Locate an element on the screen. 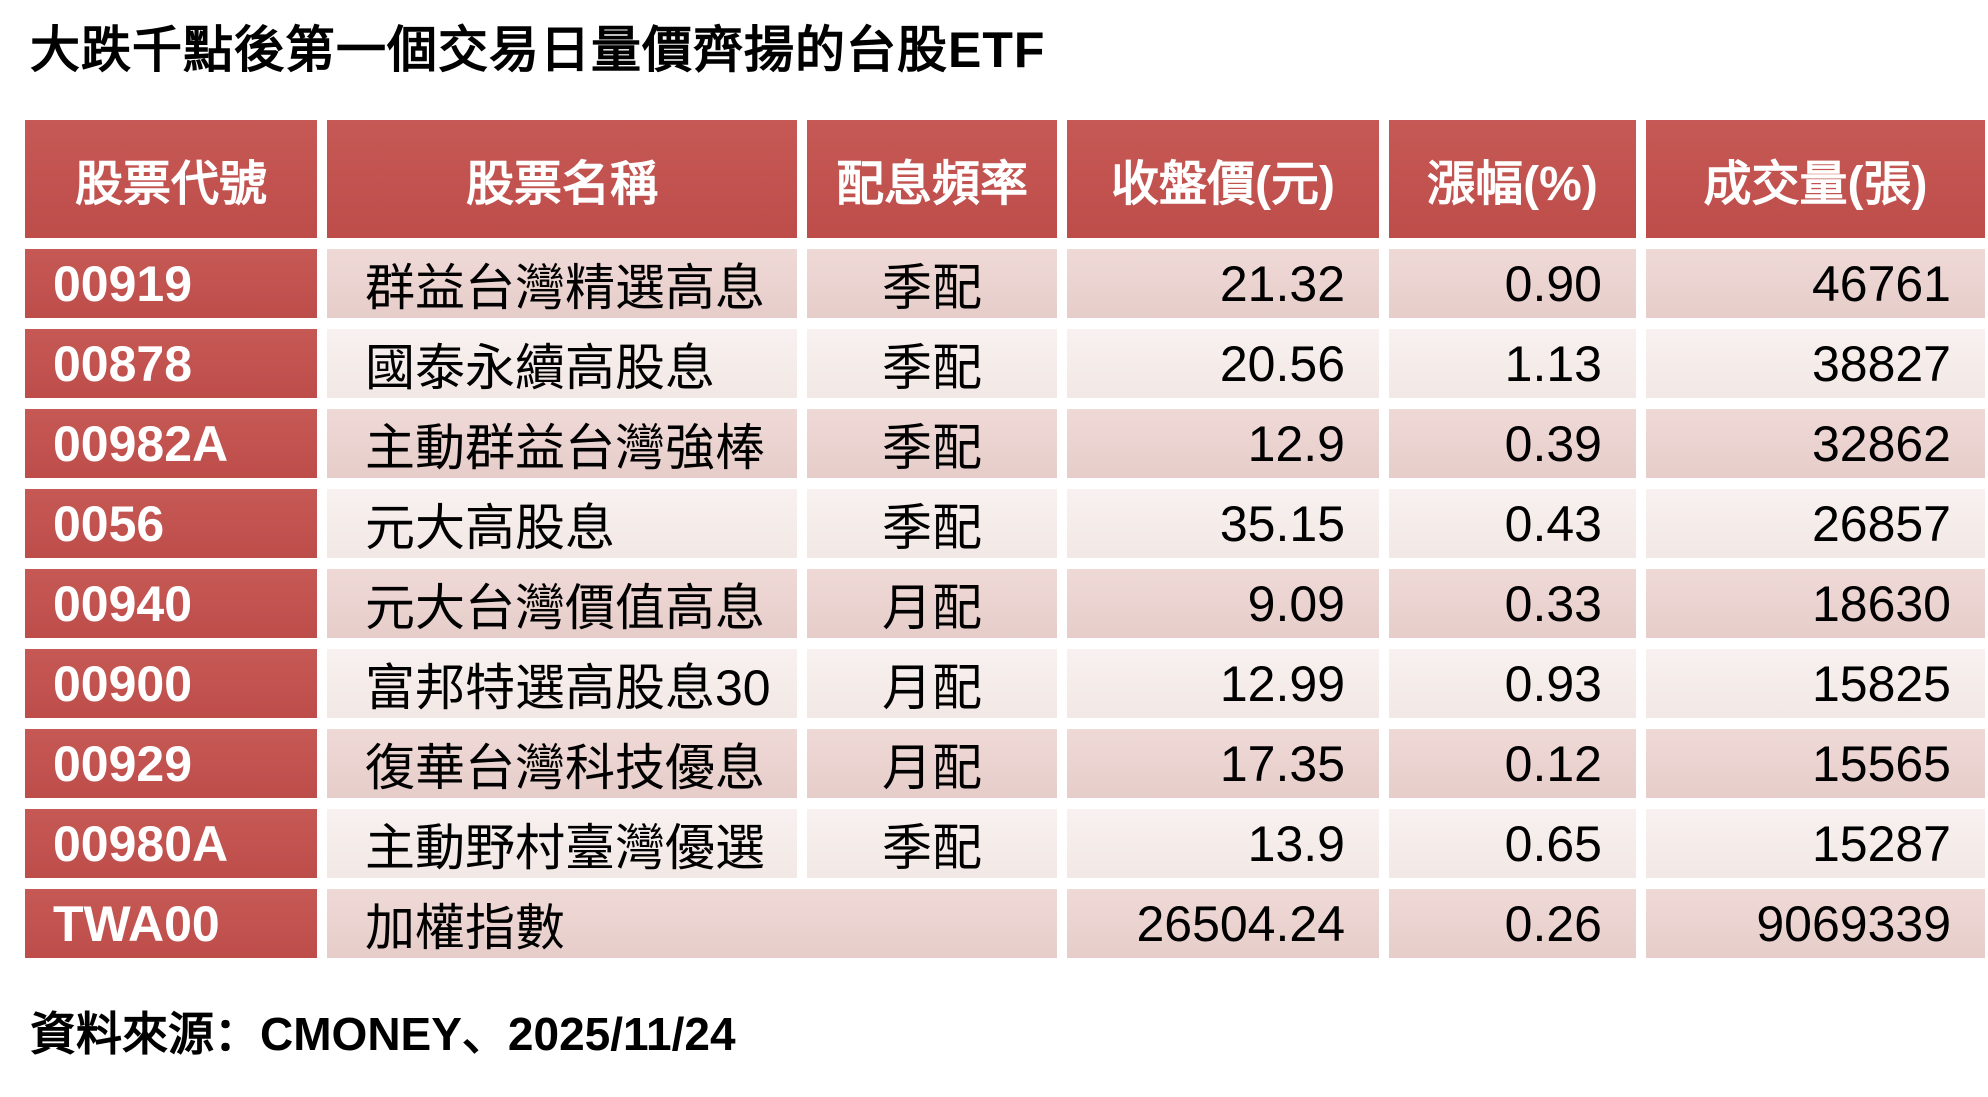 Image resolution: width=1988 pixels, height=1097 pixels. cell-change: 0.26 is located at coordinates (1512, 923).